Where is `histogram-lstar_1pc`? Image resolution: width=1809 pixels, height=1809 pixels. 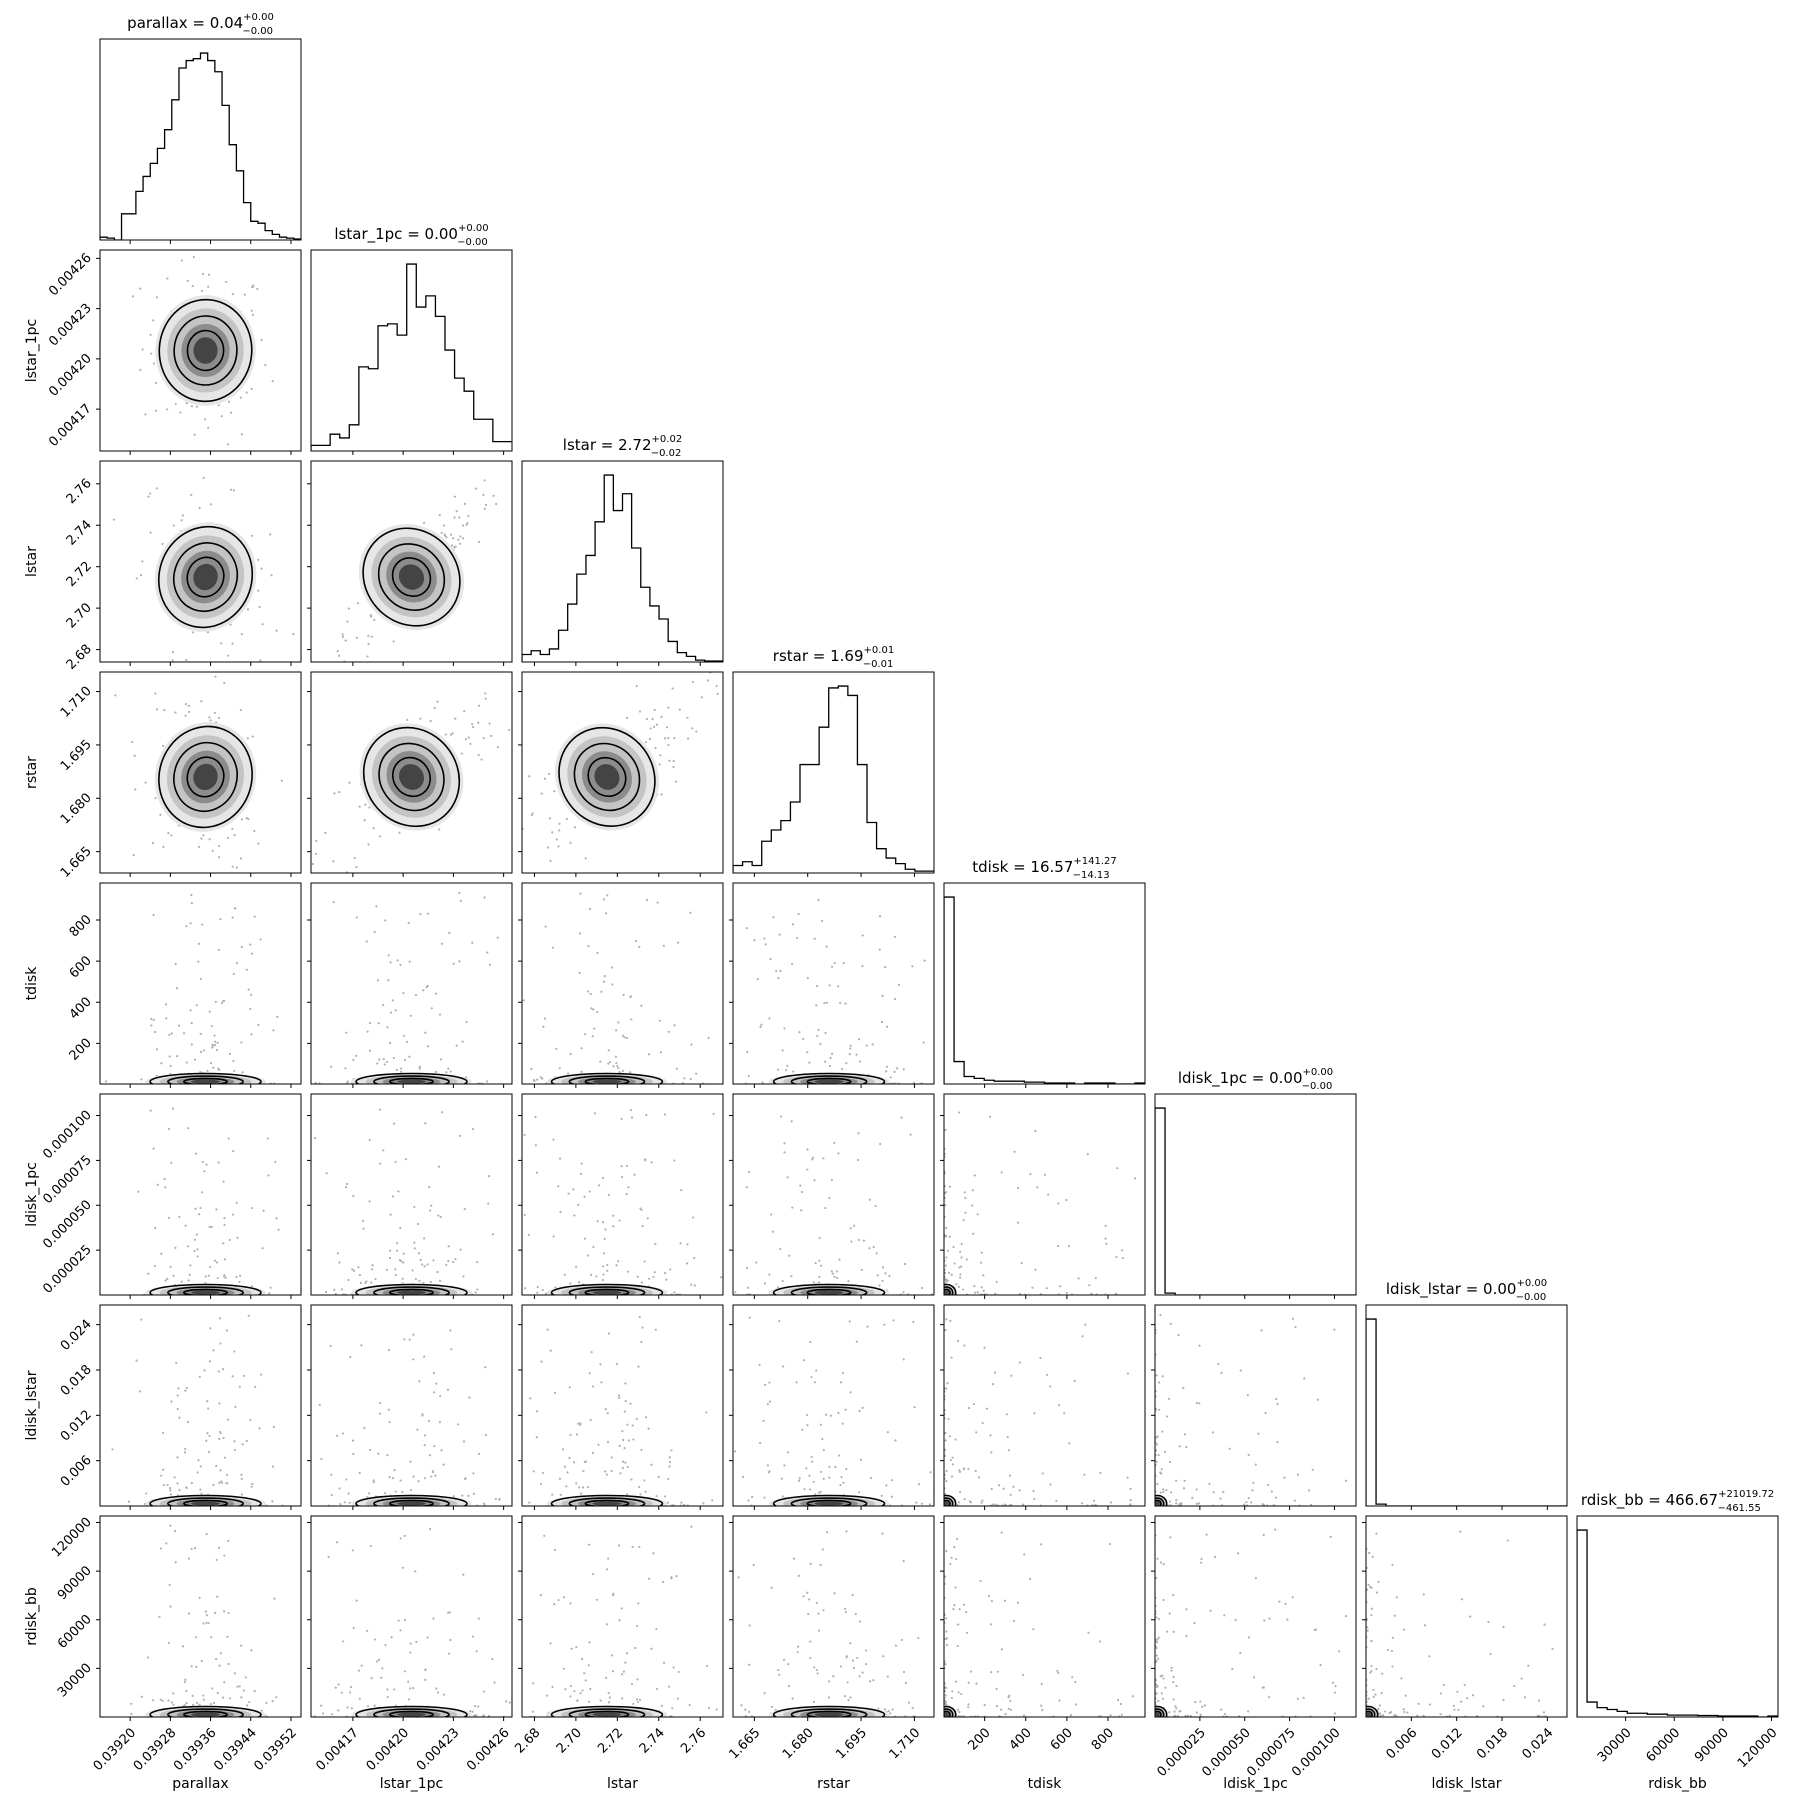
histogram-lstar_1pc is located at coordinates (411, 357).